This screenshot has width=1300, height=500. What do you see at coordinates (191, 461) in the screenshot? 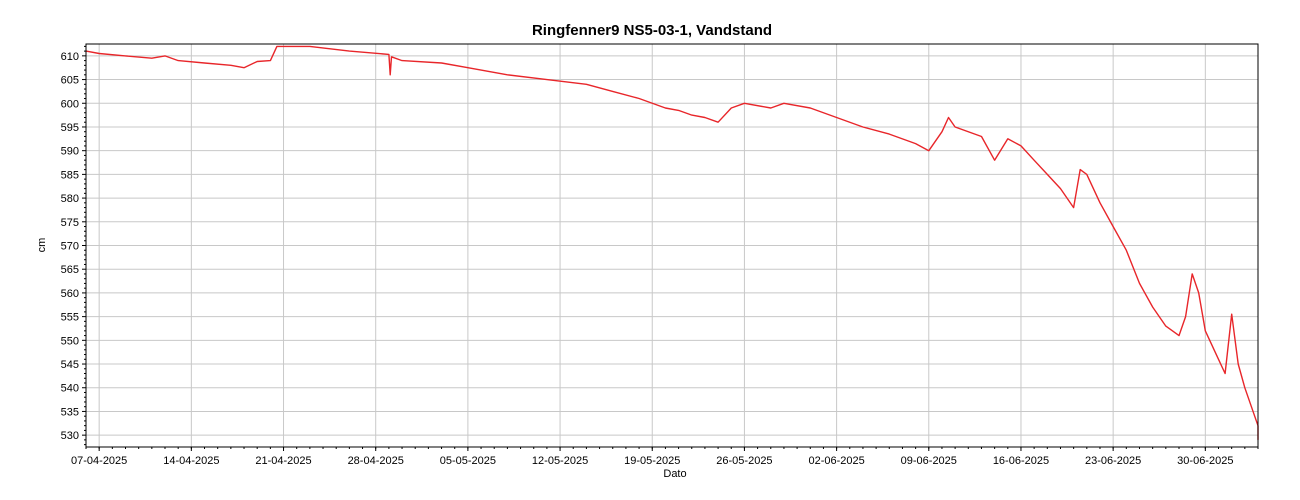
I see `x-tick-label: 14-04-2025` at bounding box center [191, 461].